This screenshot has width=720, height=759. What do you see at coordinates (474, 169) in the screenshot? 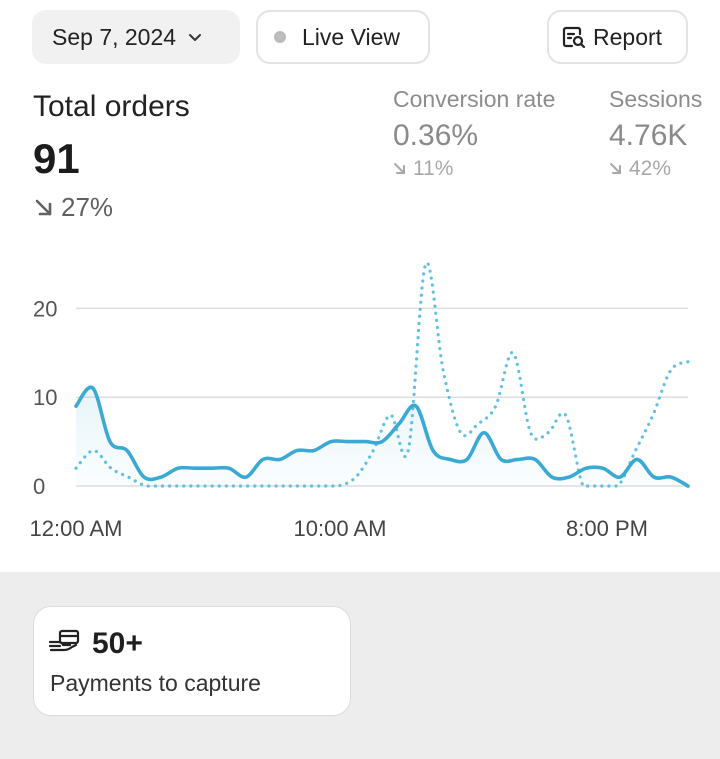
I see `conversion-rate-change: 11%` at bounding box center [474, 169].